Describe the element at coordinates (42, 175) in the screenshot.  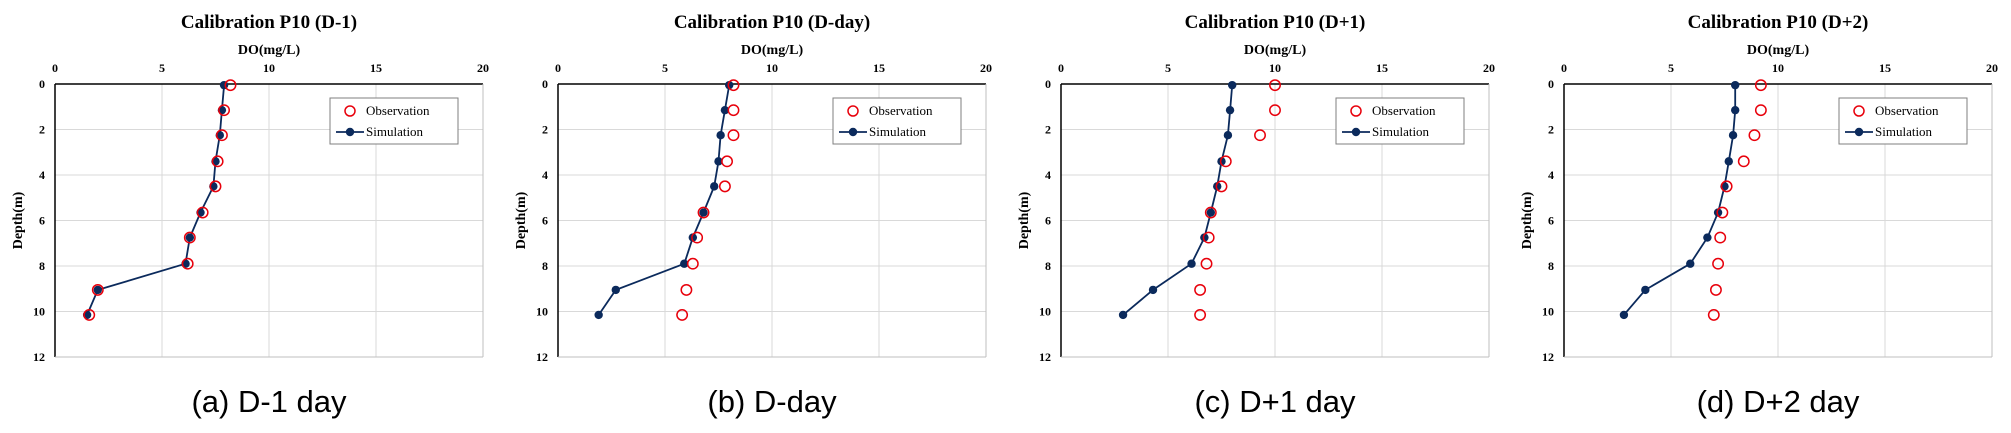
I see `y-tick-label: 4` at that location.